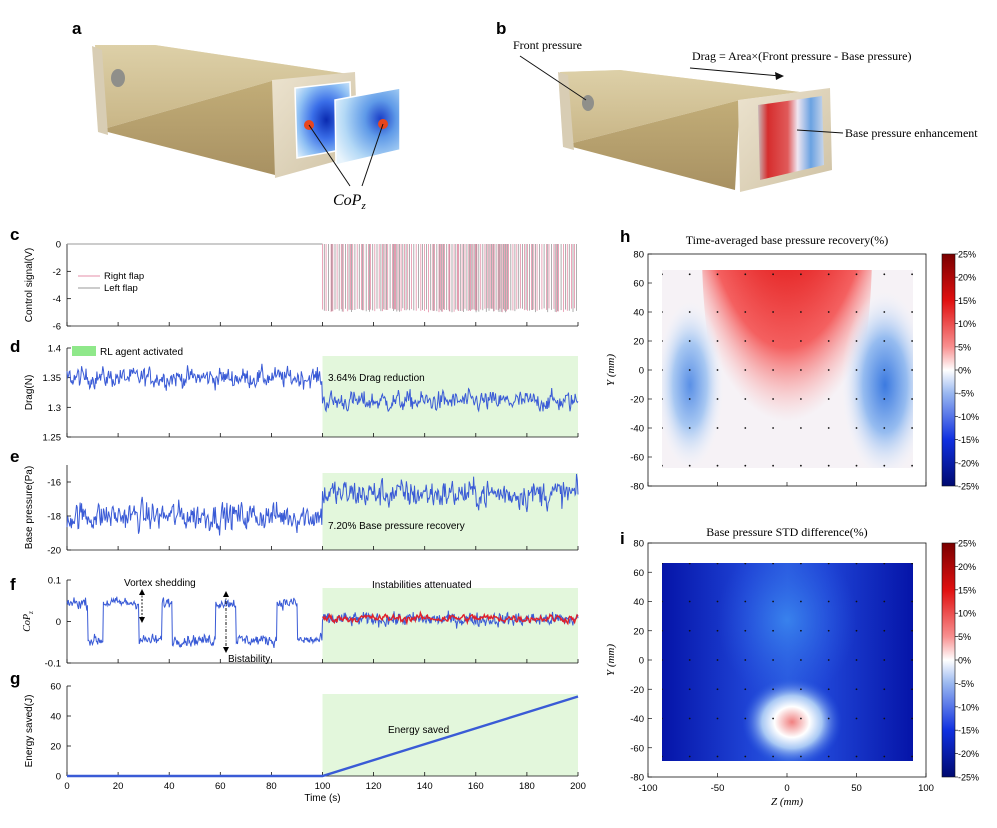 This screenshot has height=828, width=997. What do you see at coordinates (225, 87) in the screenshot?
I see `model-a-body` at bounding box center [225, 87].